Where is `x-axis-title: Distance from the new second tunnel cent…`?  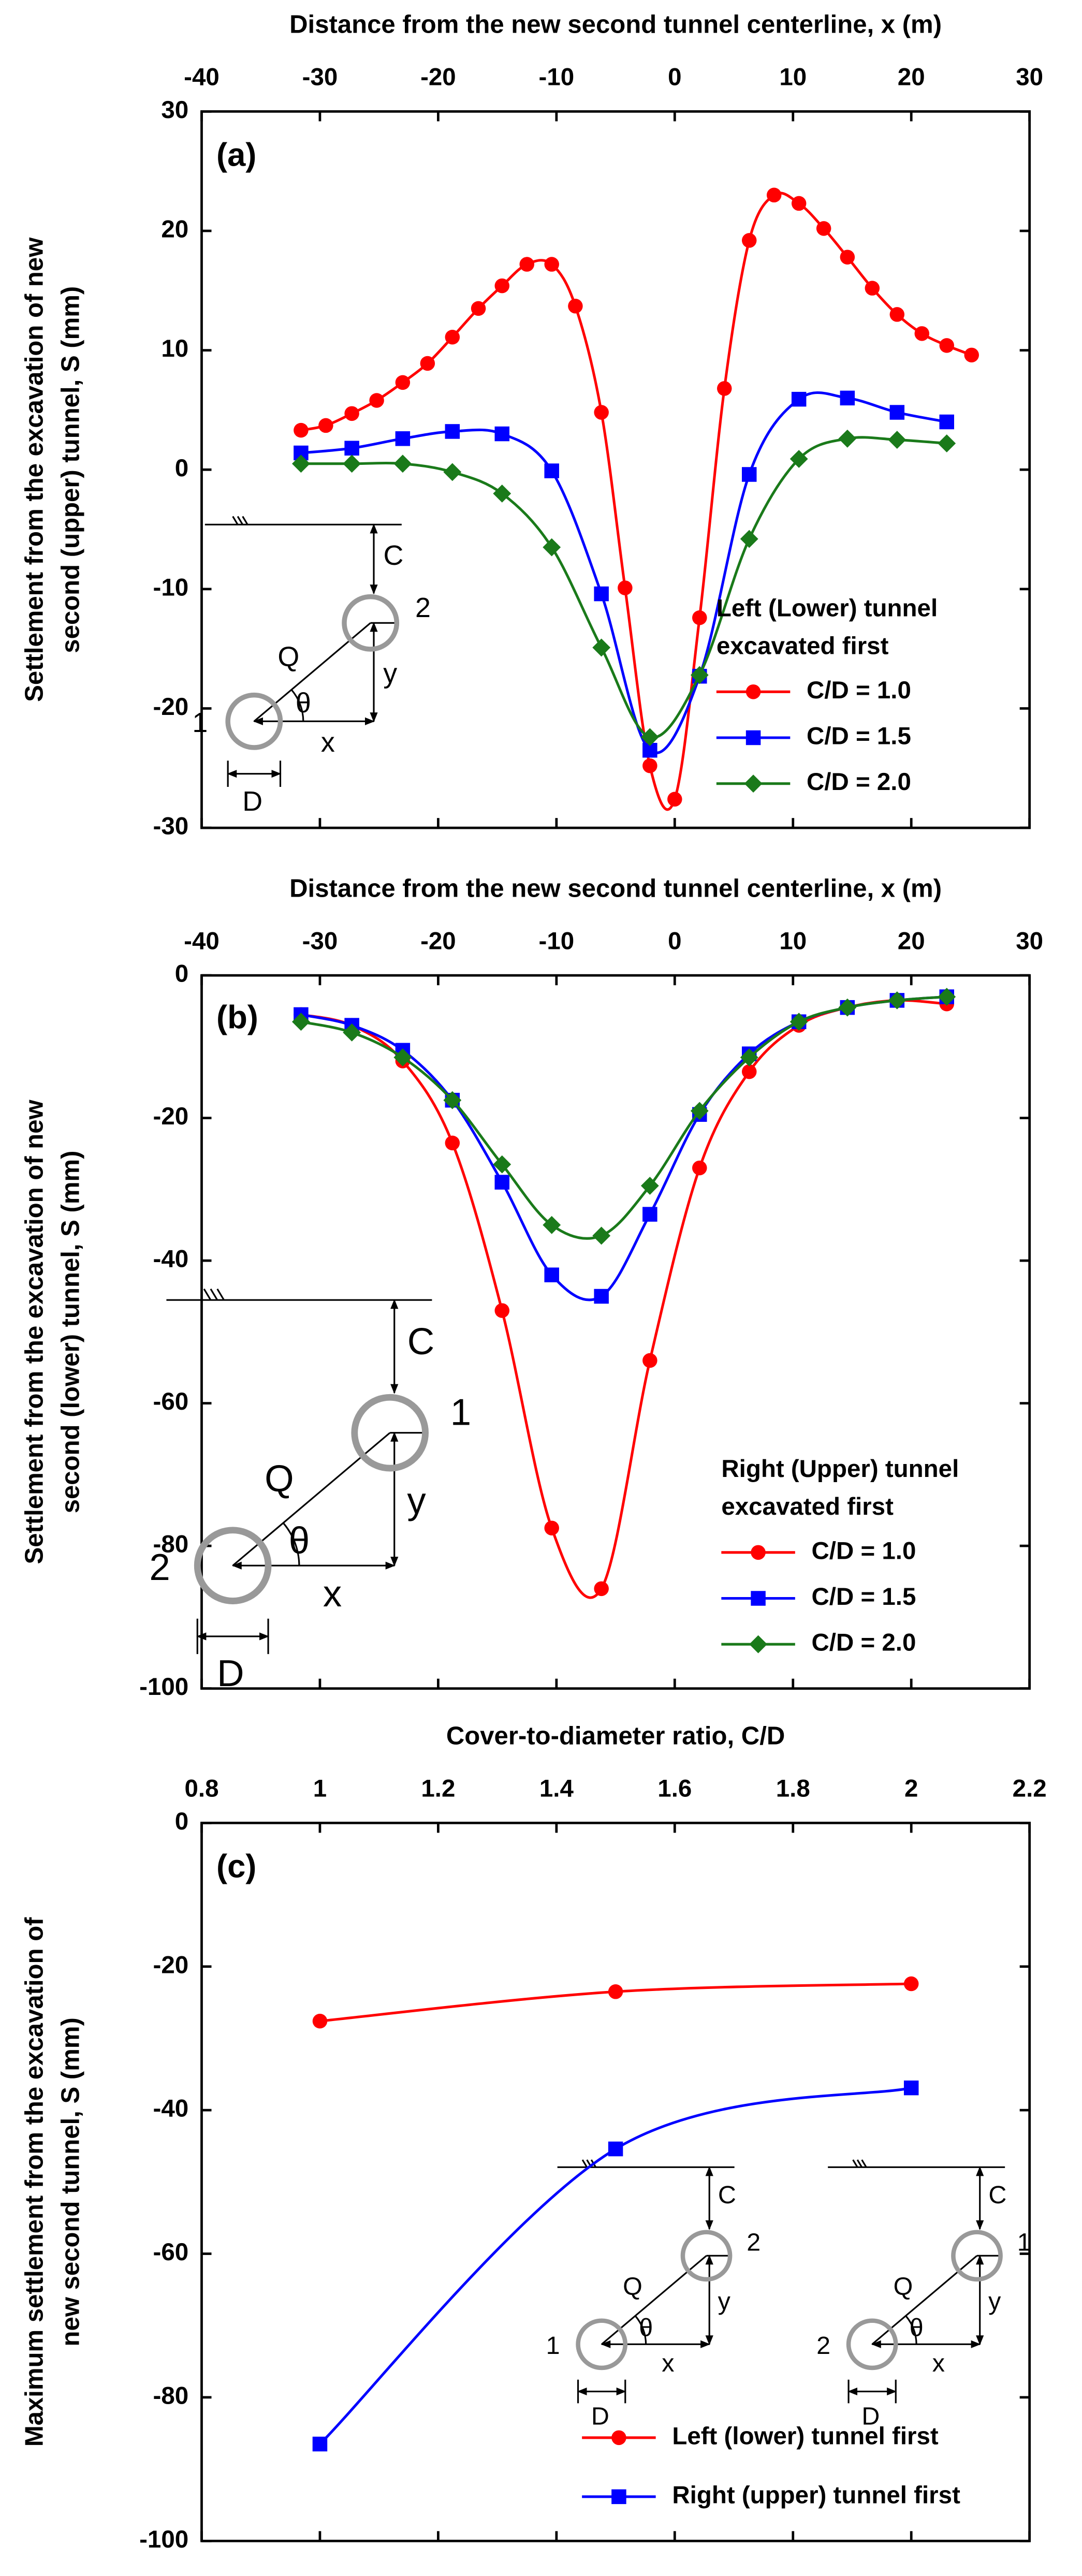
x-axis-title: Distance from the new second tunnel cent… is located at coordinates (615, 25).